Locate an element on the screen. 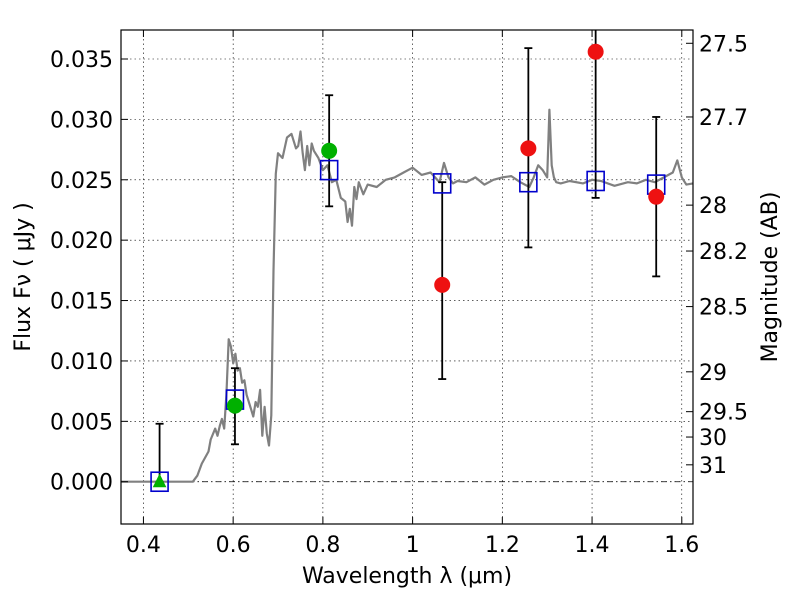 This screenshot has width=800, height=600. green-triangle-point is located at coordinates (159, 480).